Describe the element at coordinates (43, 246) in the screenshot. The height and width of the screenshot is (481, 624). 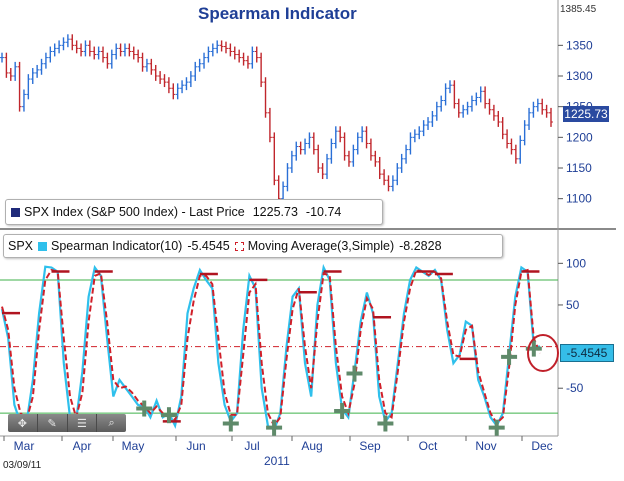
I see `spearman-swatch` at that location.